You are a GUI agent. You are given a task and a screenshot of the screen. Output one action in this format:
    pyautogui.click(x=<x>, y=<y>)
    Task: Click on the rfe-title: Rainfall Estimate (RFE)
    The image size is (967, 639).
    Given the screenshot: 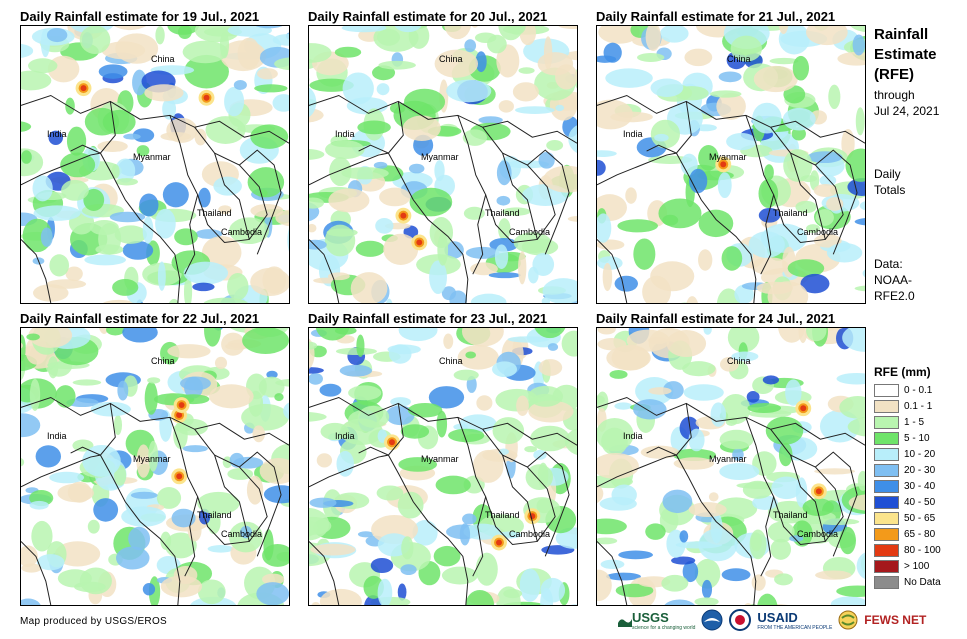 What is the action you would take?
    pyautogui.click(x=905, y=55)
    